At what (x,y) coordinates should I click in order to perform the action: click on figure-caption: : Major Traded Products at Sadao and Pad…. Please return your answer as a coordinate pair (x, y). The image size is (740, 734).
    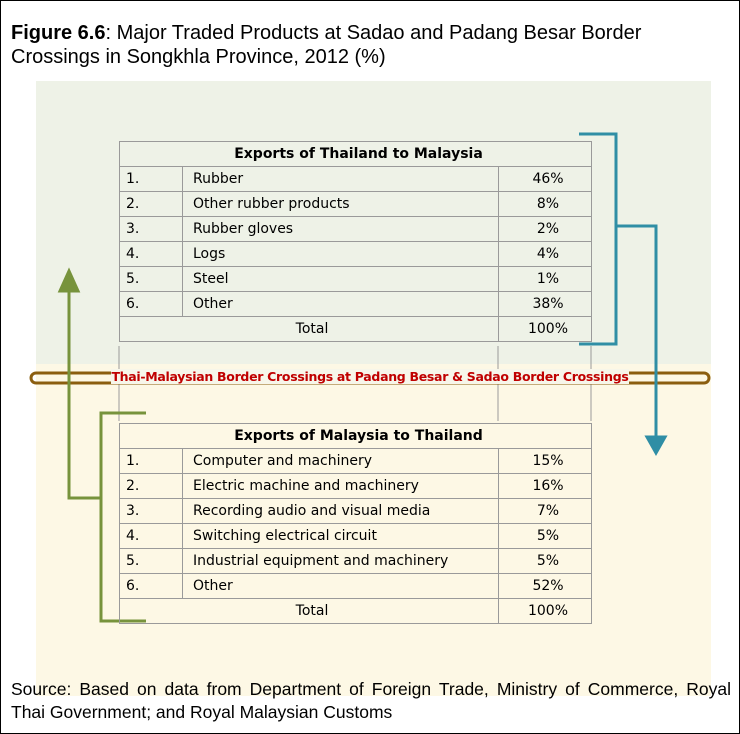
    Looking at the image, I should click on (326, 45).